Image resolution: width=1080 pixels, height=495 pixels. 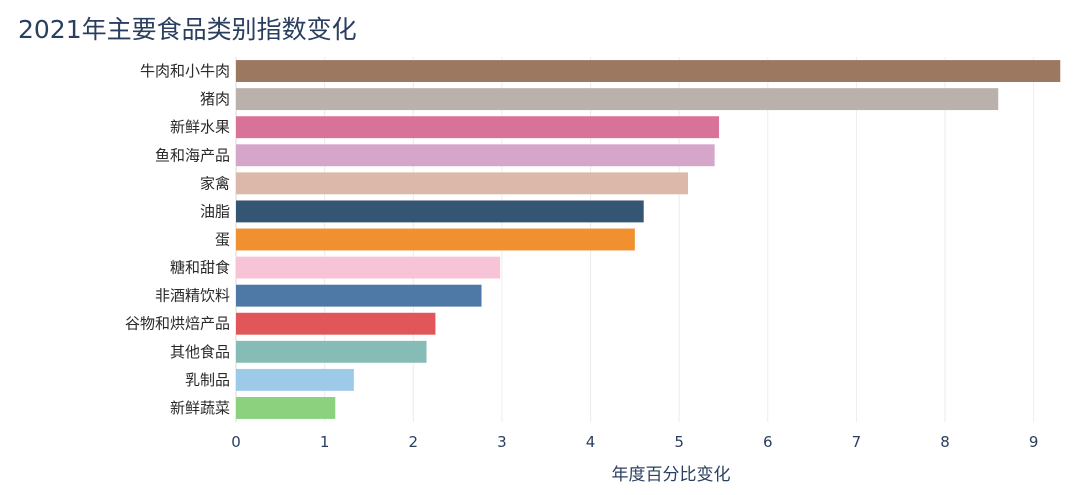 What do you see at coordinates (1034, 442) in the screenshot?
I see `x-tick-label: 9` at bounding box center [1034, 442].